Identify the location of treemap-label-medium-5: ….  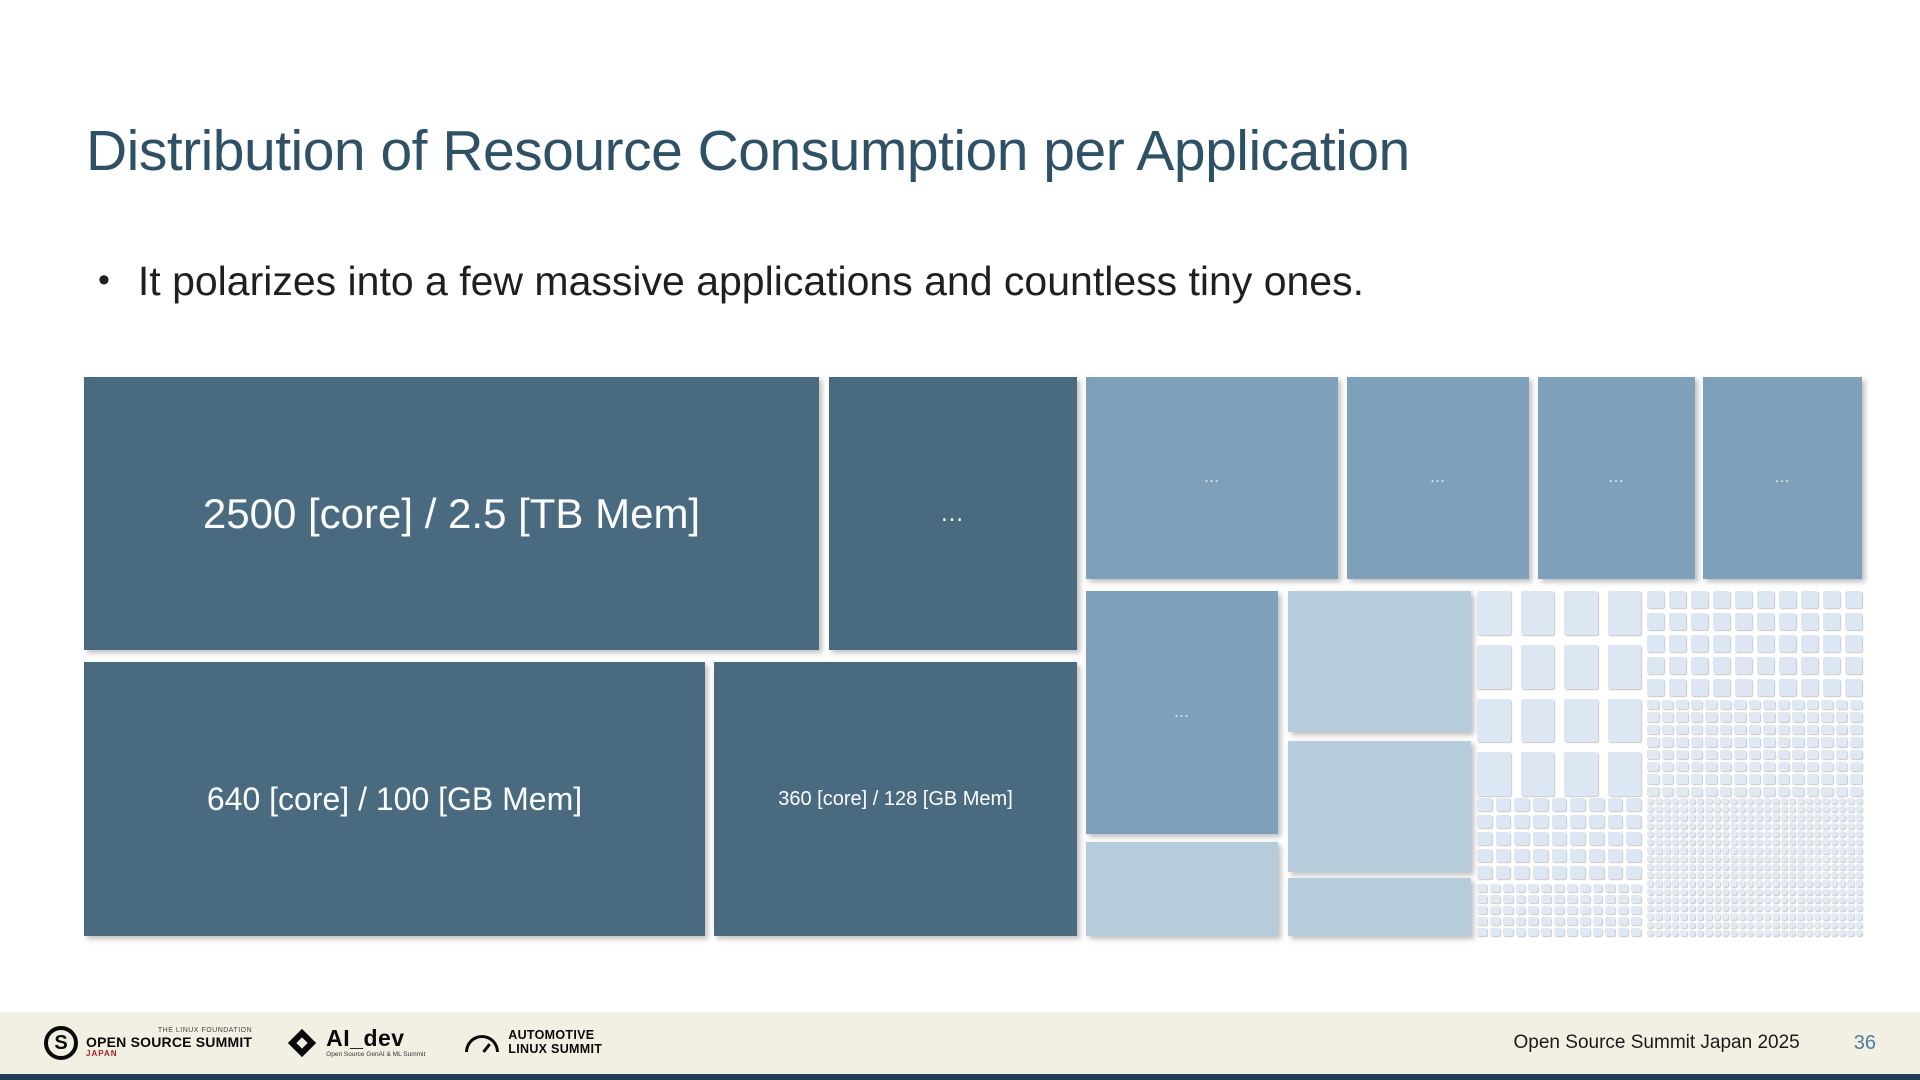
(1182, 712).